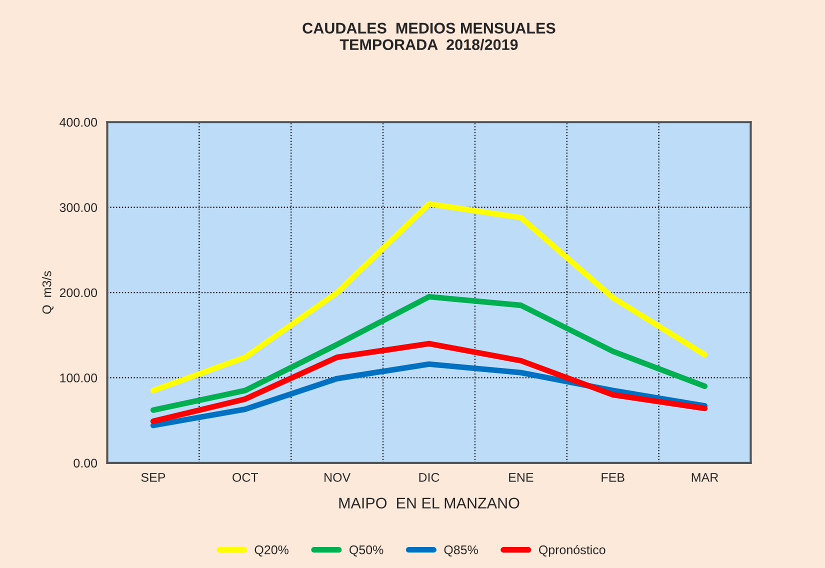 The height and width of the screenshot is (568, 825). What do you see at coordinates (79, 122) in the screenshot?
I see `y-tick-label: 400.00` at bounding box center [79, 122].